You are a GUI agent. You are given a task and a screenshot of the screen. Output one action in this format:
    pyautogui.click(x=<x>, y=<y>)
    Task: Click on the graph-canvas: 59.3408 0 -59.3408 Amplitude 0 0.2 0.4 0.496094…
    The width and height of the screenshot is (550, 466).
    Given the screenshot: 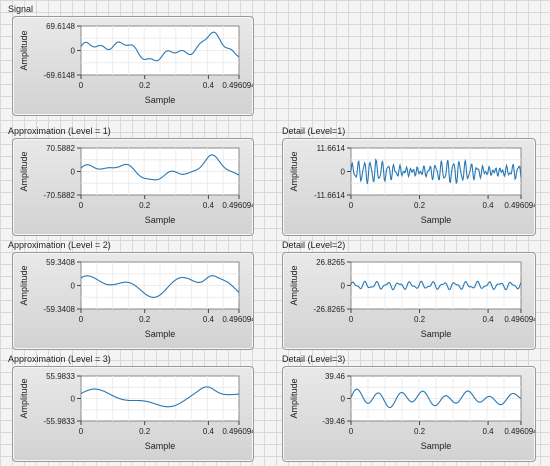 What is the action you would take?
    pyautogui.click(x=137, y=298)
    